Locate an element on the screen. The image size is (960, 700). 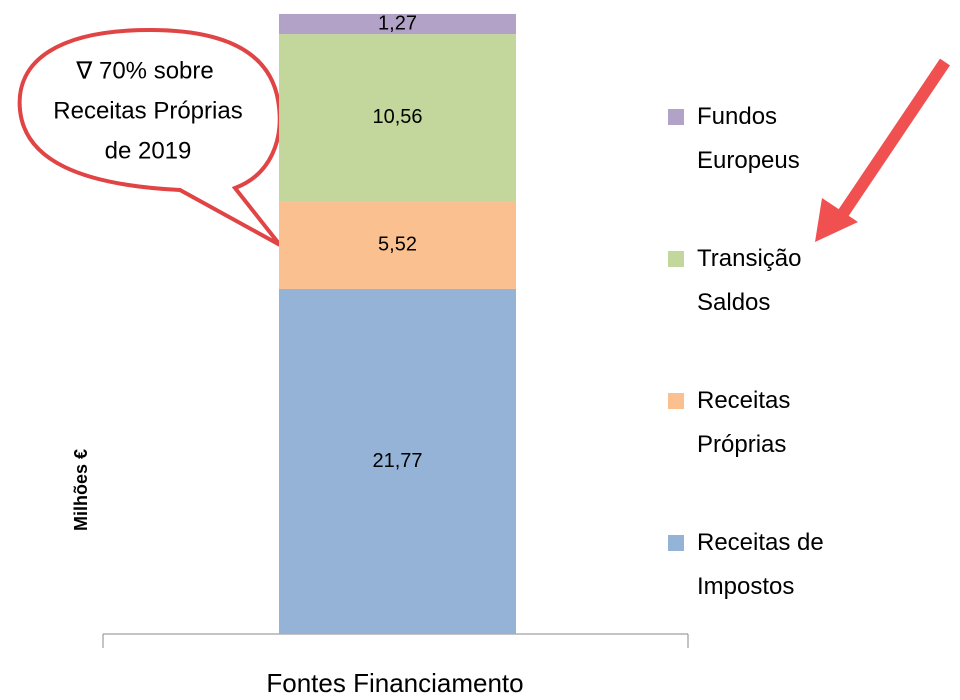
legend-label: Fundos Europeus is located at coordinates (748, 138).